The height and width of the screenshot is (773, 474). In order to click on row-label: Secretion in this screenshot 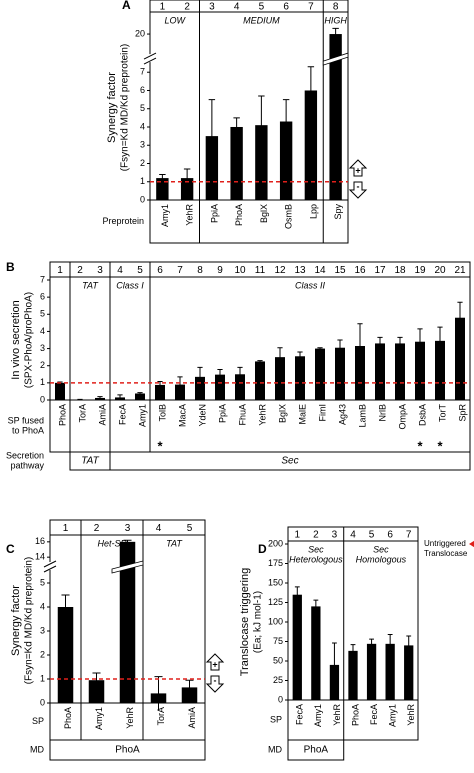, I will do `click(25, 455)`.